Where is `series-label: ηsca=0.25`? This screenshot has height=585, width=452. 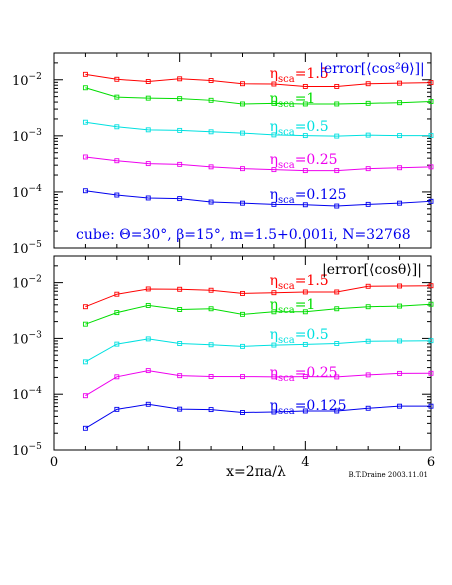 series-label: ηsca=0.25 is located at coordinates (304, 374).